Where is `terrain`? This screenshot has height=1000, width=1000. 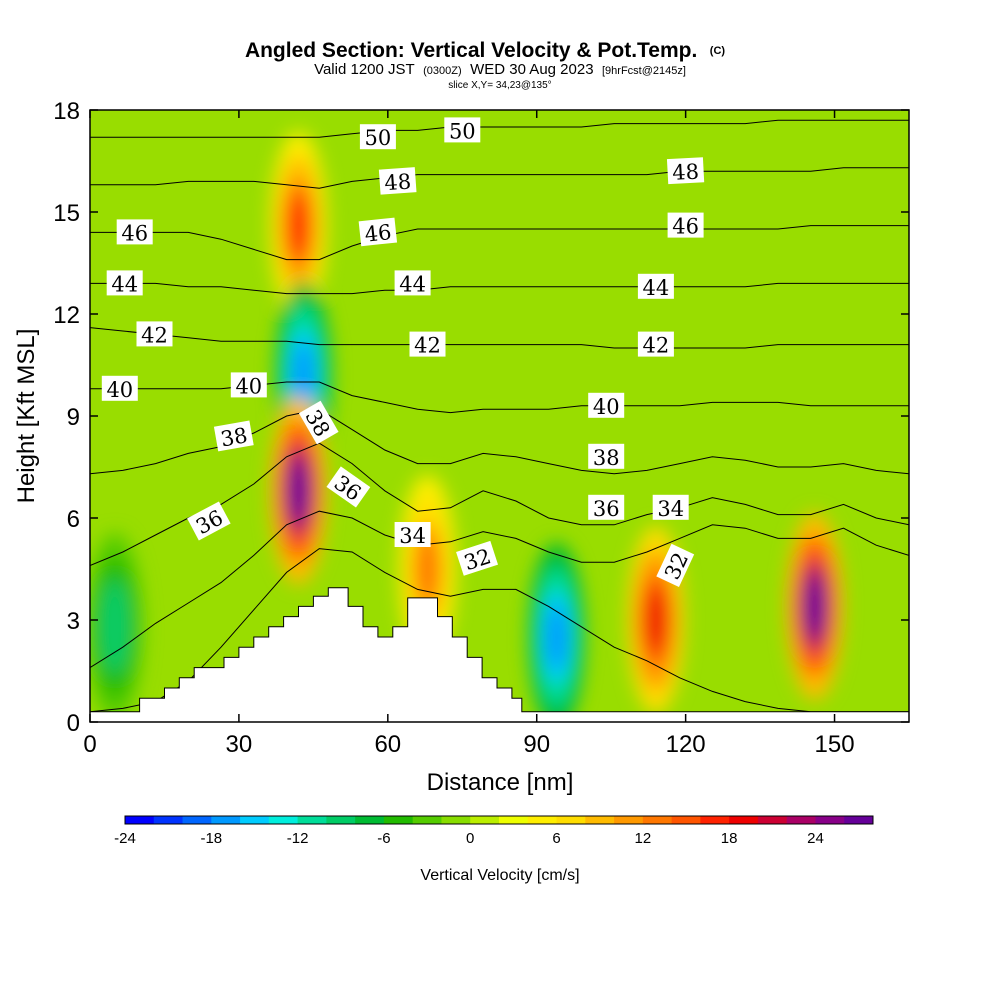 terrain is located at coordinates (499, 654).